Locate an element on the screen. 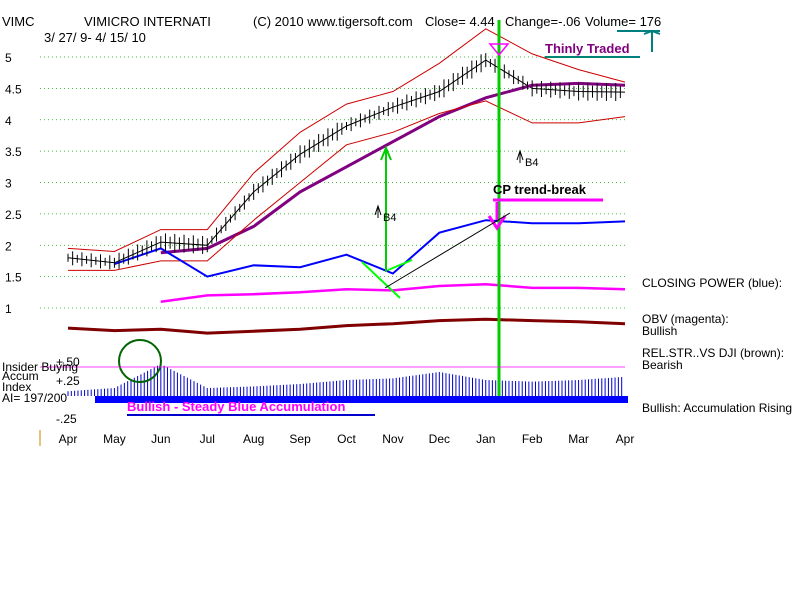 This screenshot has width=800, height=600. close-value: Close= 4.44 is located at coordinates (460, 21).